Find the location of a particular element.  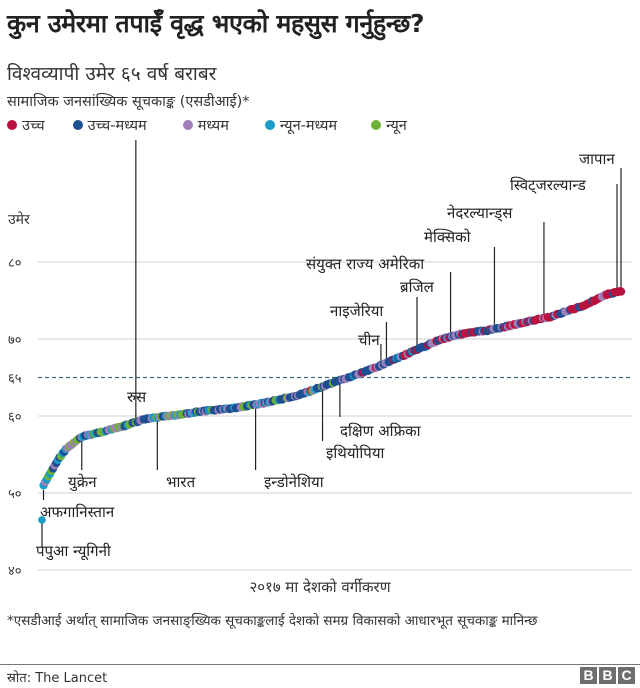

country-label: मेक्सिको is located at coordinates (448, 237).